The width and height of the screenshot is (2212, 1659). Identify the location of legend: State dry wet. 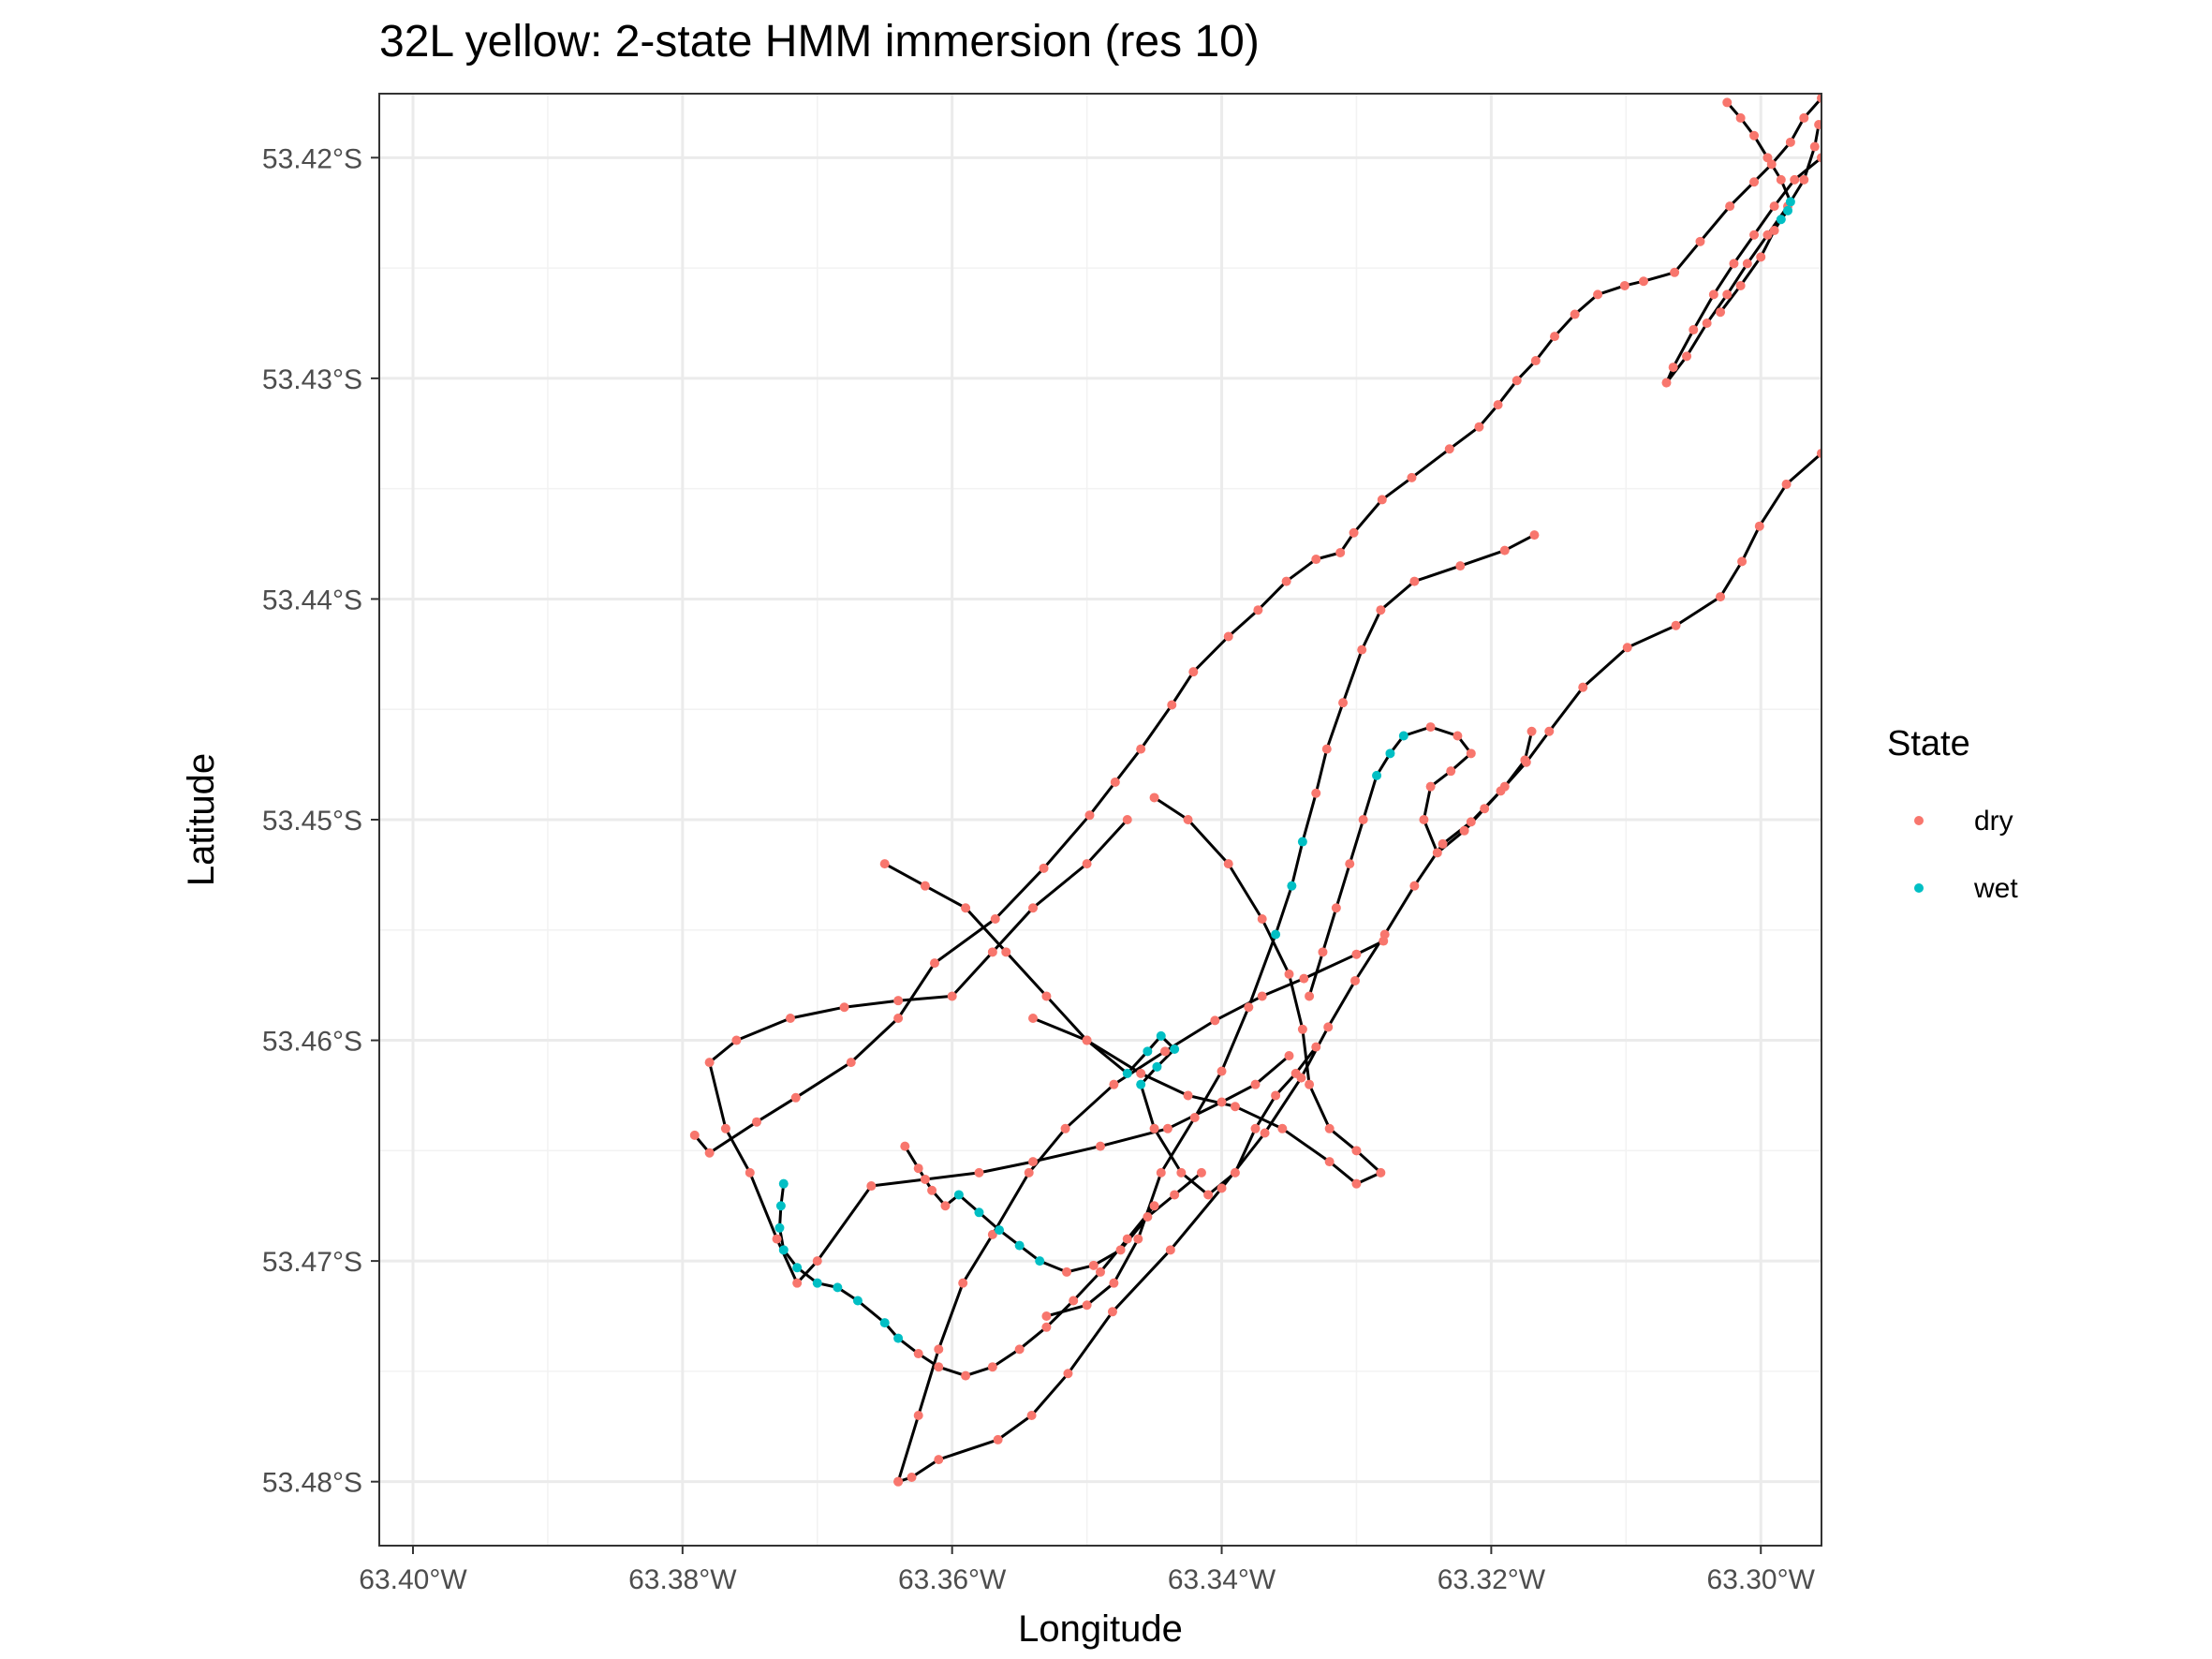
(1952, 814).